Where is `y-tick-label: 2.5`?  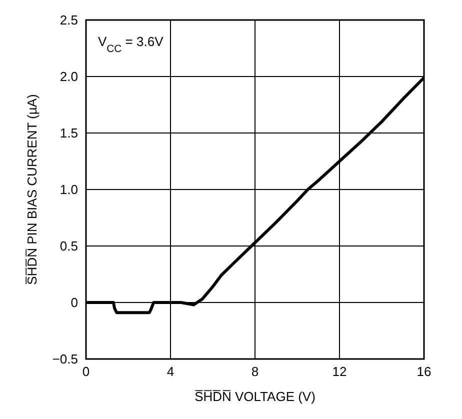 y-tick-label: 2.5 is located at coordinates (69, 20).